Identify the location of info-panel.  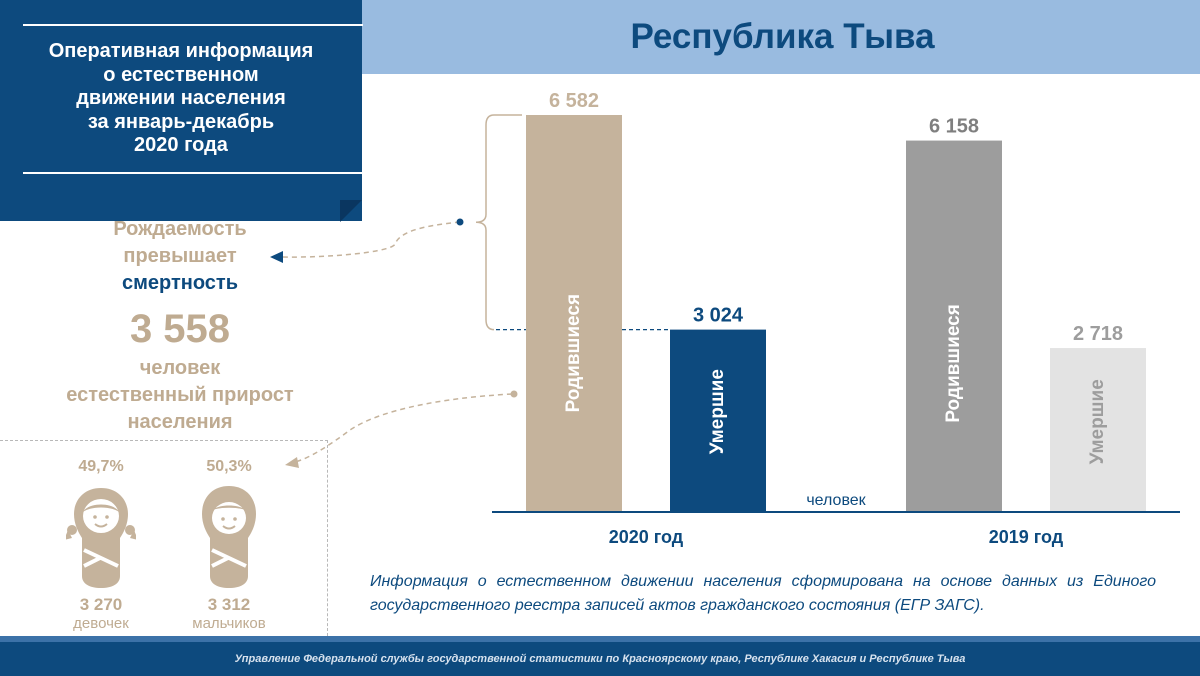
(181, 110).